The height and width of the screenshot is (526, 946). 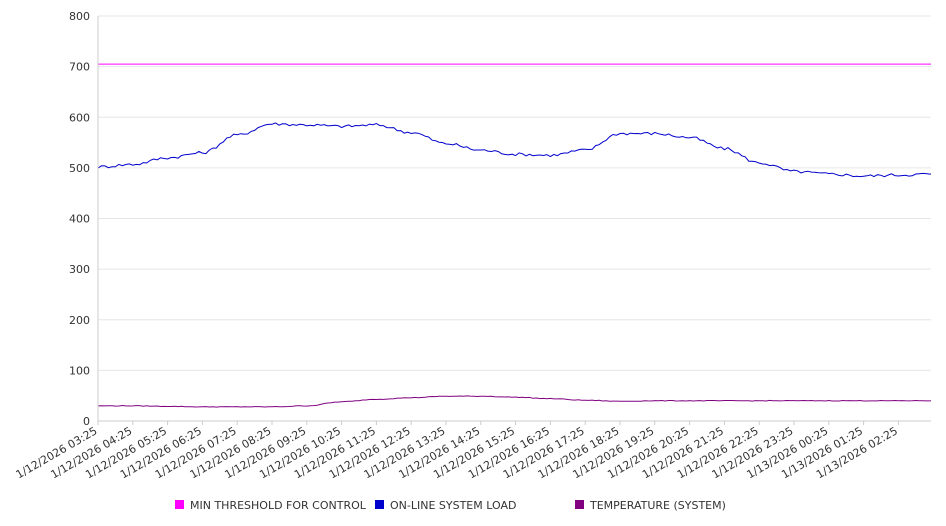 I want to click on legend-label: TEMPERATURE (SYSTEM), so click(x=657, y=505).